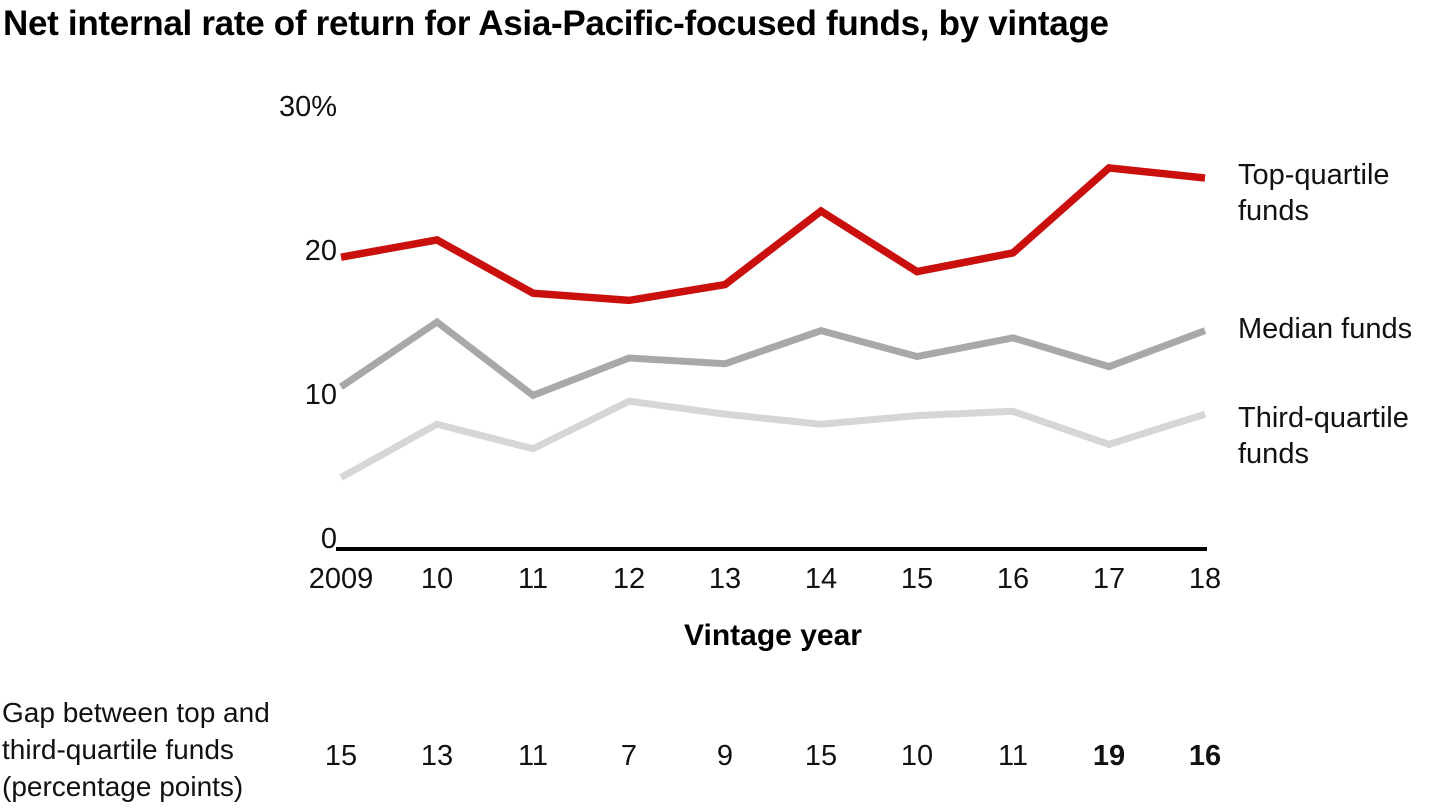  What do you see at coordinates (725, 756) in the screenshot?
I see `gap-value: 9` at bounding box center [725, 756].